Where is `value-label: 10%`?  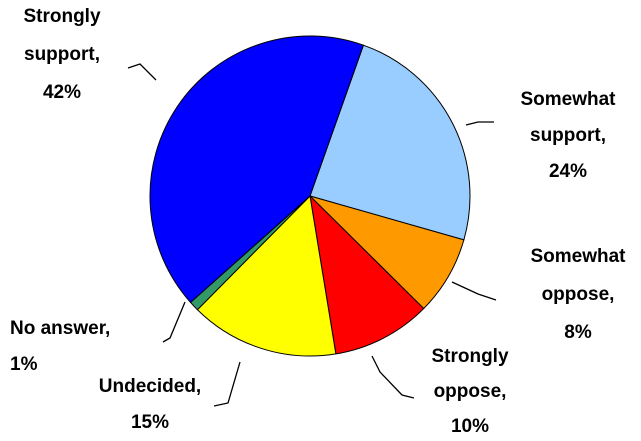 value-label: 10% is located at coordinates (470, 426).